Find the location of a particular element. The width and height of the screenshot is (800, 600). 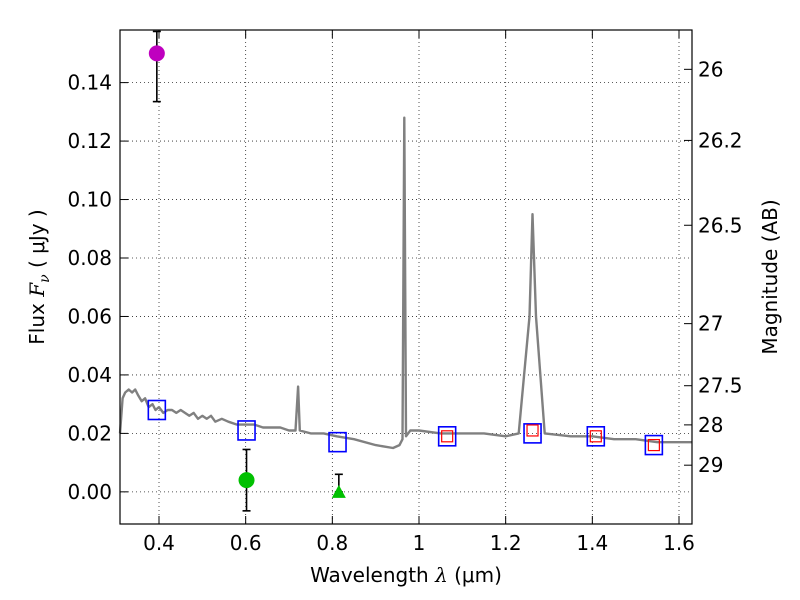

y-tick-label: 0.04 is located at coordinates (89, 375).